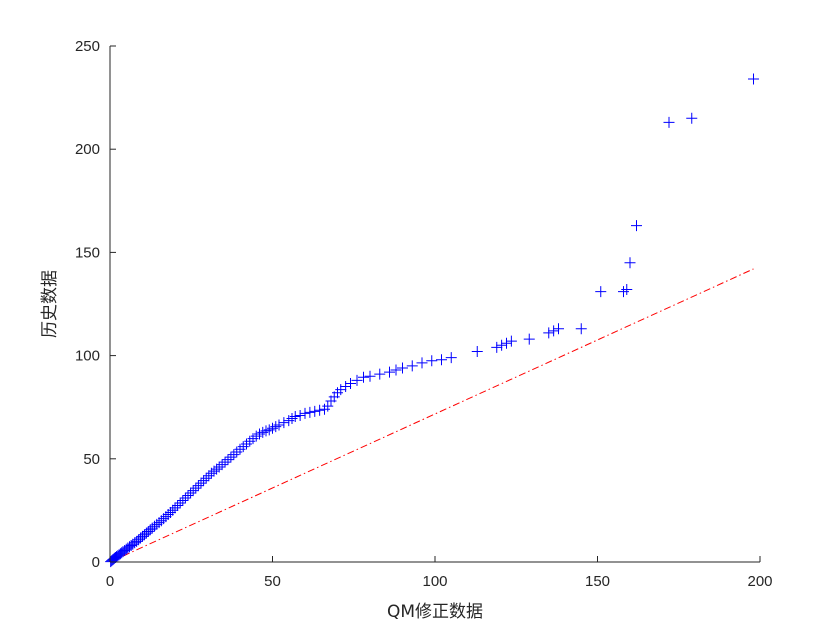 The image size is (840, 630). Describe the element at coordinates (87, 356) in the screenshot. I see `y-tick-label: 100` at that location.